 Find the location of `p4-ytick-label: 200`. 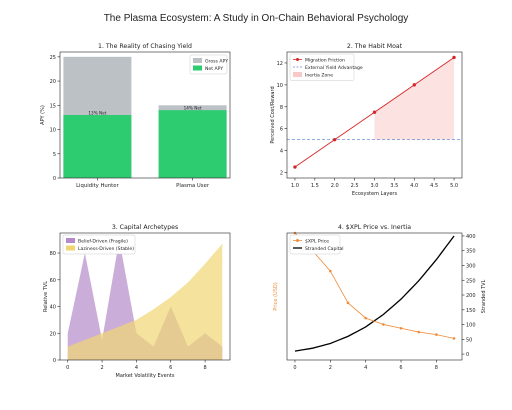

p4-ytick-label: 200 is located at coordinates (471, 296).